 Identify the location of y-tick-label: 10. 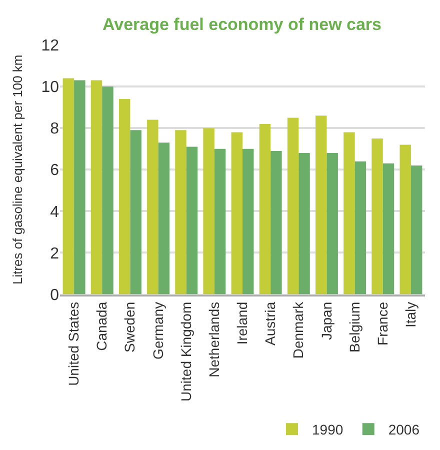
(50, 87).